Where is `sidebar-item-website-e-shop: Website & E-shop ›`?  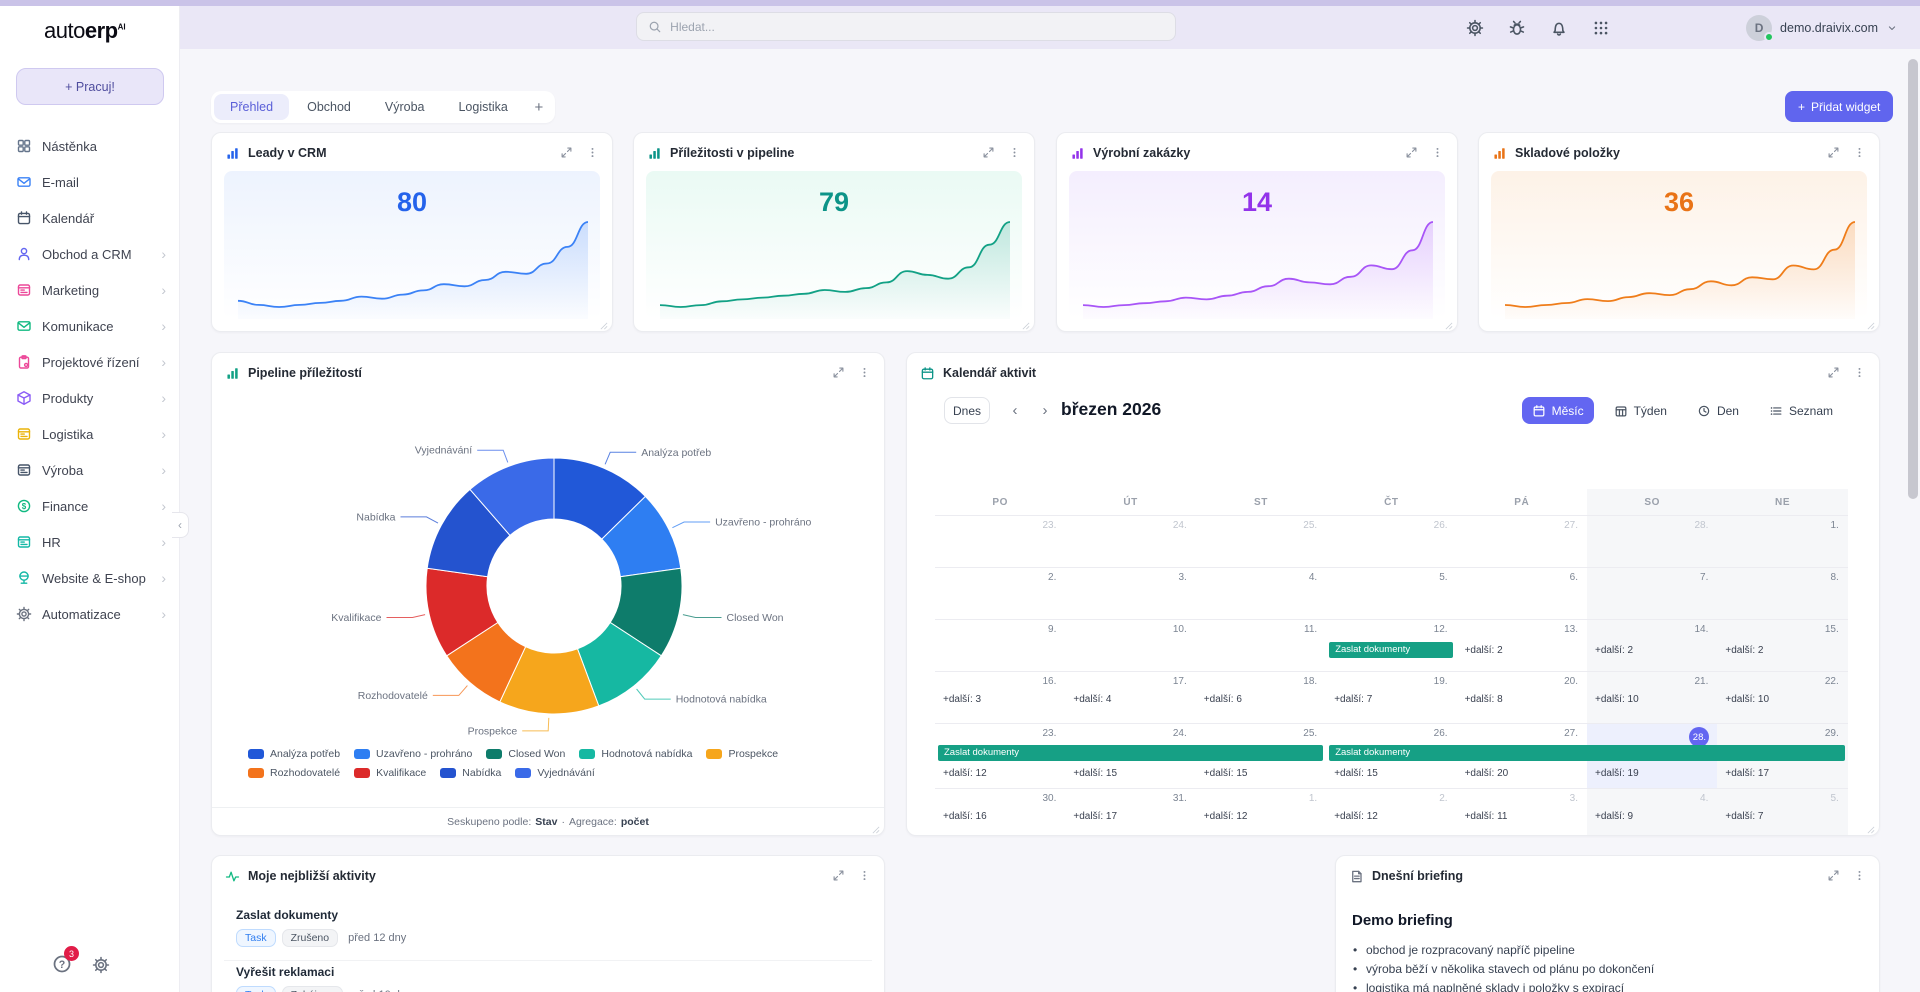 sidebar-item-website-e-shop: Website & E-shop › is located at coordinates (90, 578).